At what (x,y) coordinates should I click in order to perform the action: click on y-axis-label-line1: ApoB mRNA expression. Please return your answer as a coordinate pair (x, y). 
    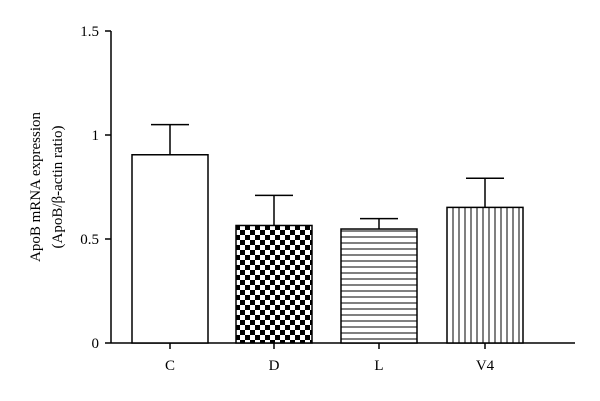
    Looking at the image, I should click on (36, 187).